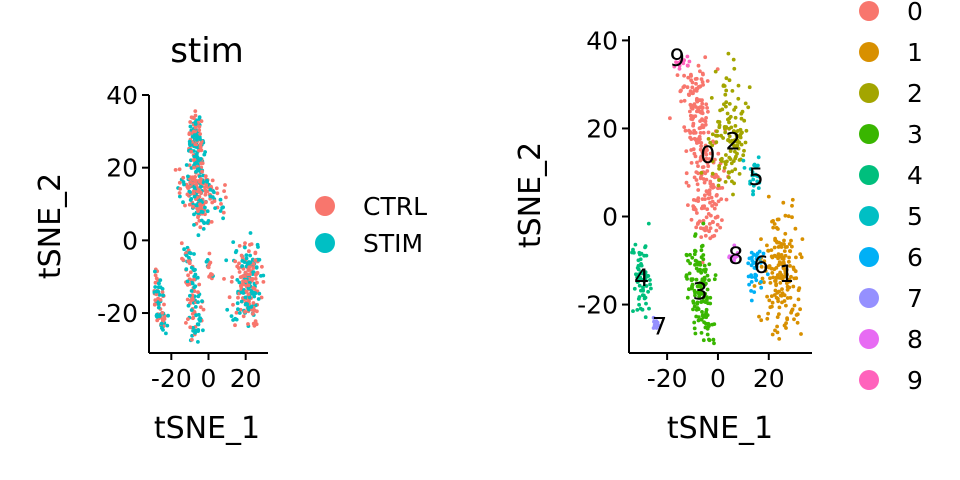 The height and width of the screenshot is (480, 960). What do you see at coordinates (209, 378) in the screenshot?
I see `x-tick-label: 0` at bounding box center [209, 378].